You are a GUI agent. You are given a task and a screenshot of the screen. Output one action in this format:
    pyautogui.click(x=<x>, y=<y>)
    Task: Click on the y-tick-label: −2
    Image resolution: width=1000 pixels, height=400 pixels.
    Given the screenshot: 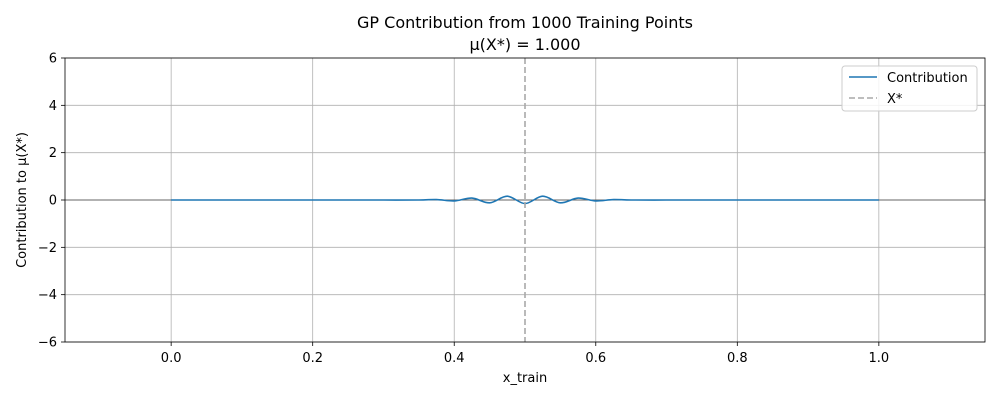 What is the action you would take?
    pyautogui.click(x=47, y=248)
    